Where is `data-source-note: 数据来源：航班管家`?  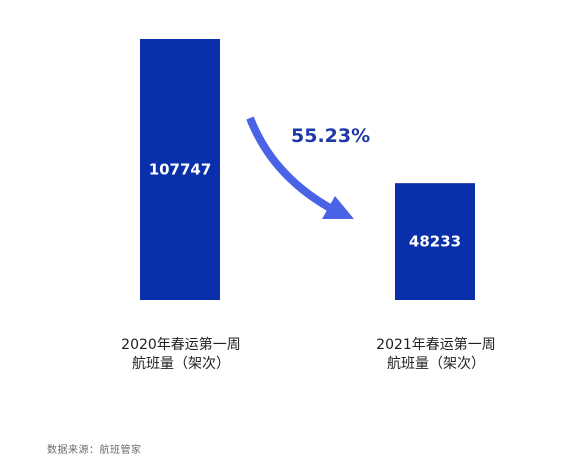
data-source-note: 数据来源：航班管家 is located at coordinates (94, 450).